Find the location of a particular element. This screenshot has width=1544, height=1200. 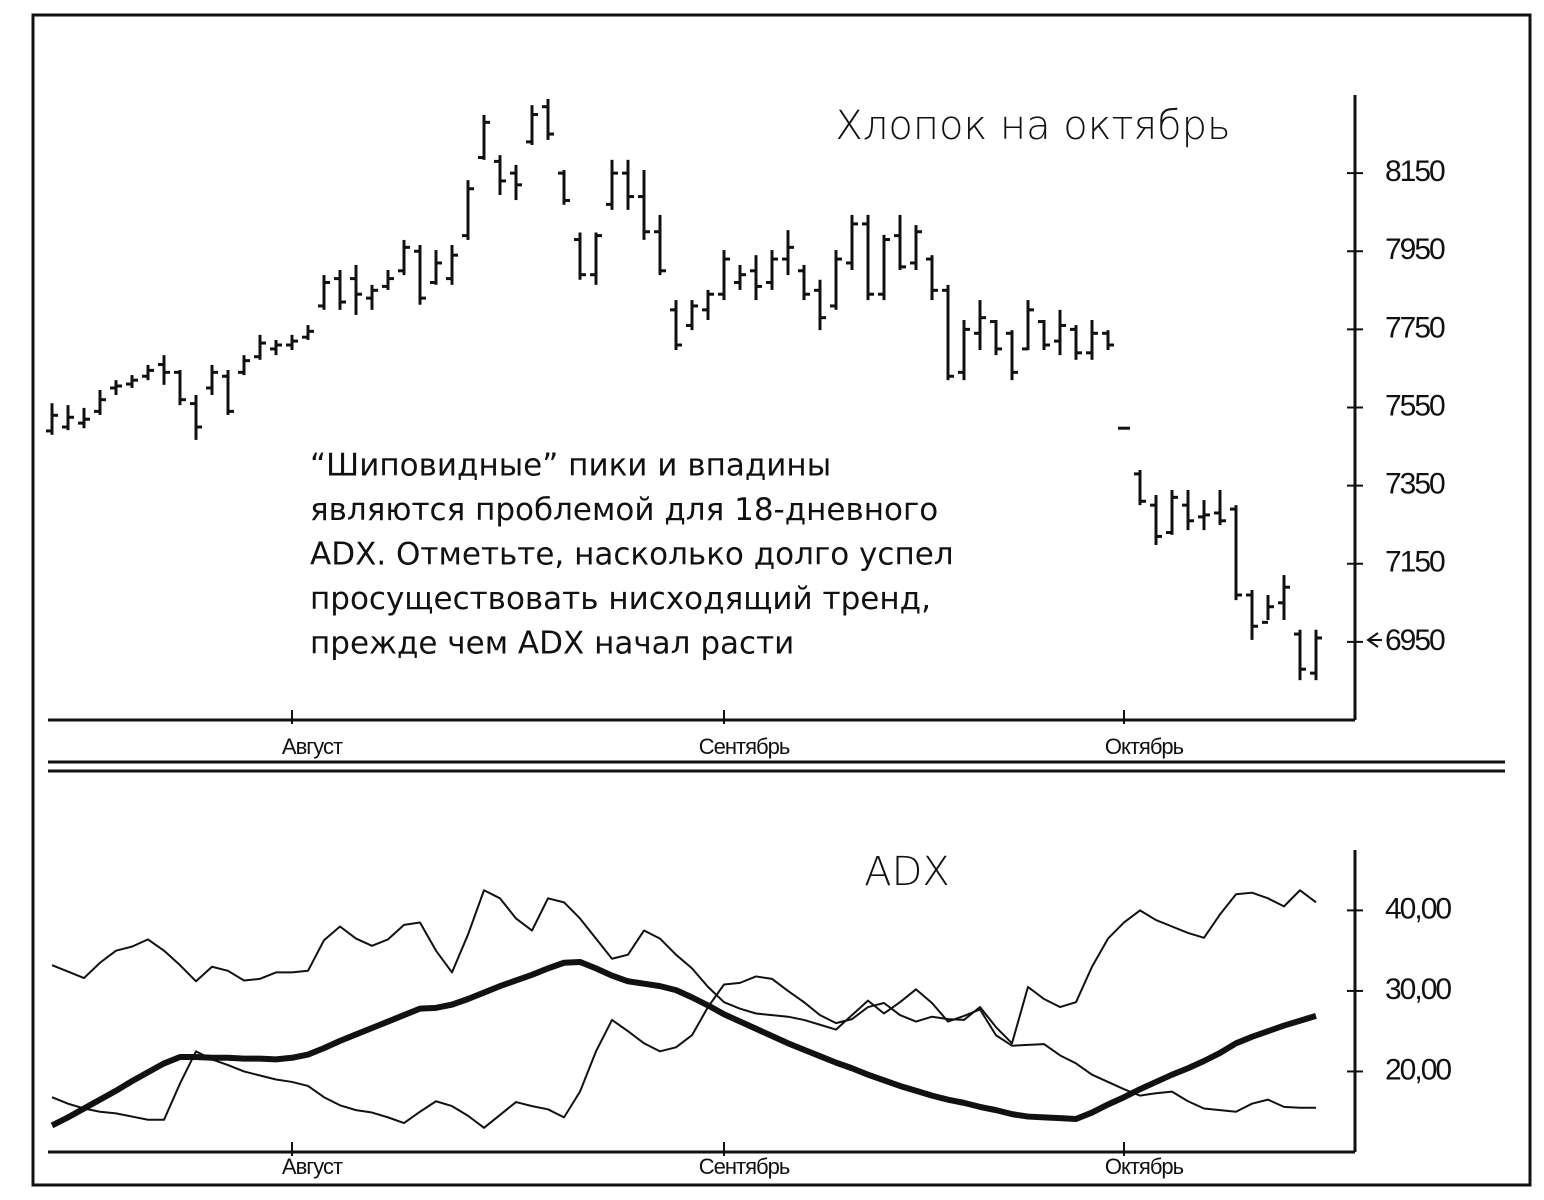

y-tick-label: 7550 is located at coordinates (1415, 405).